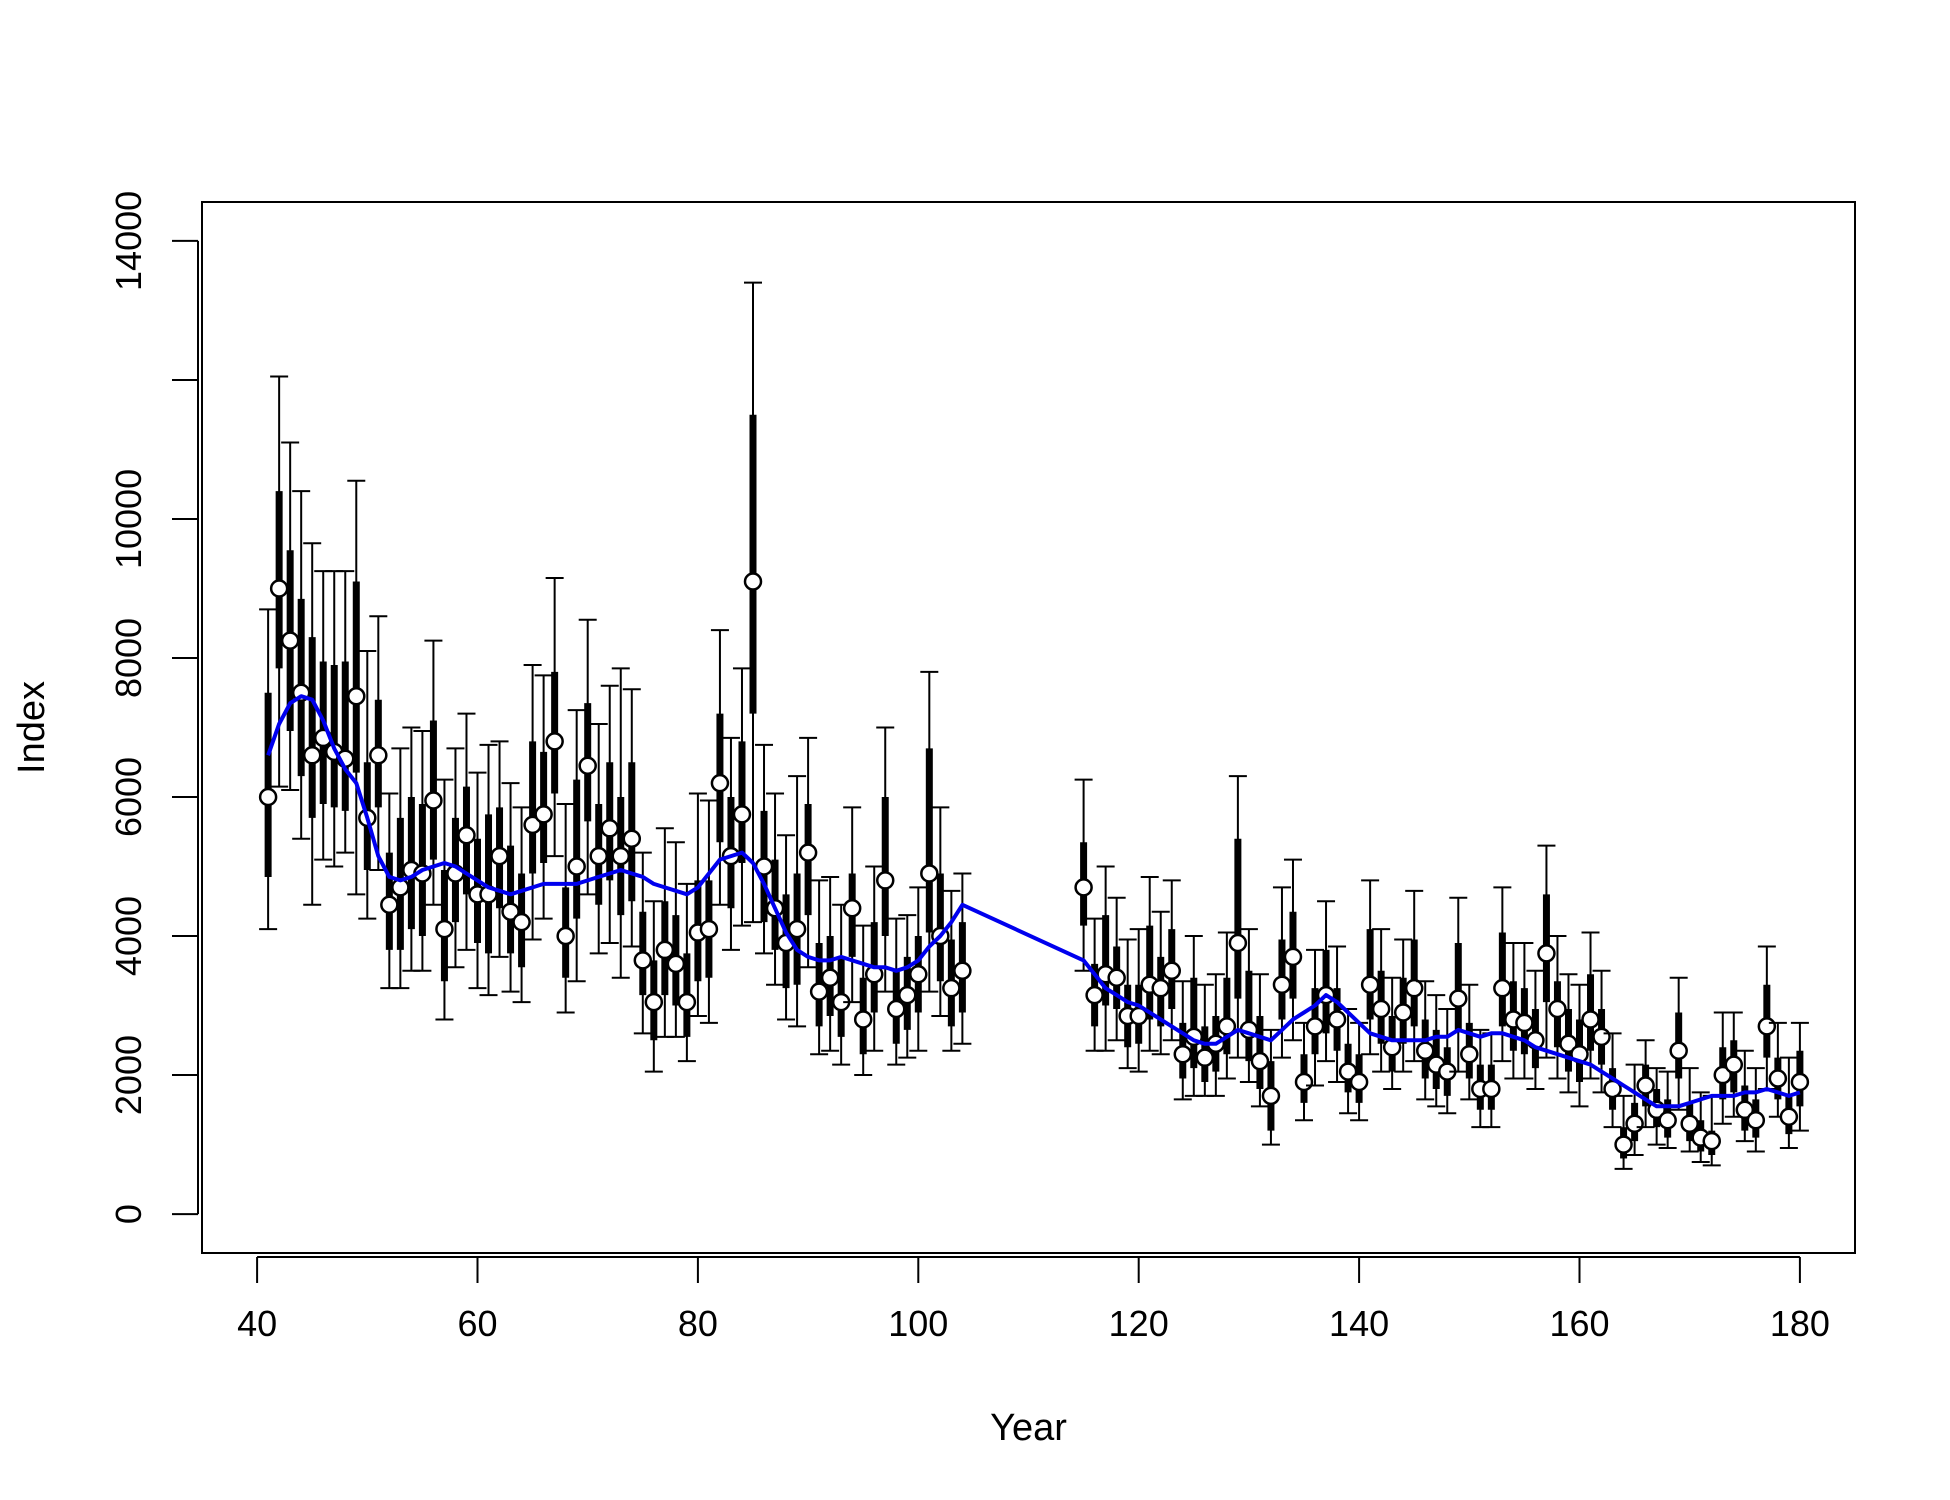  I want to click on y-tick-label: 10000, so click(128, 519).